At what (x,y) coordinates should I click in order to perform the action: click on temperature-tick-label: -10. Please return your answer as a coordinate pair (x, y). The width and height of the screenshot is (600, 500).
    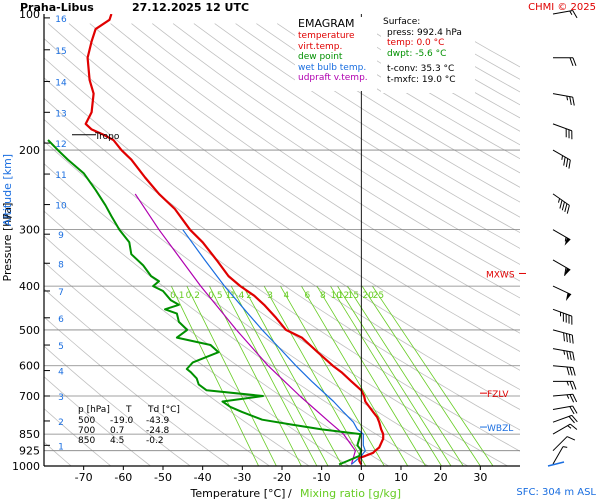
    Looking at the image, I should click on (322, 477).